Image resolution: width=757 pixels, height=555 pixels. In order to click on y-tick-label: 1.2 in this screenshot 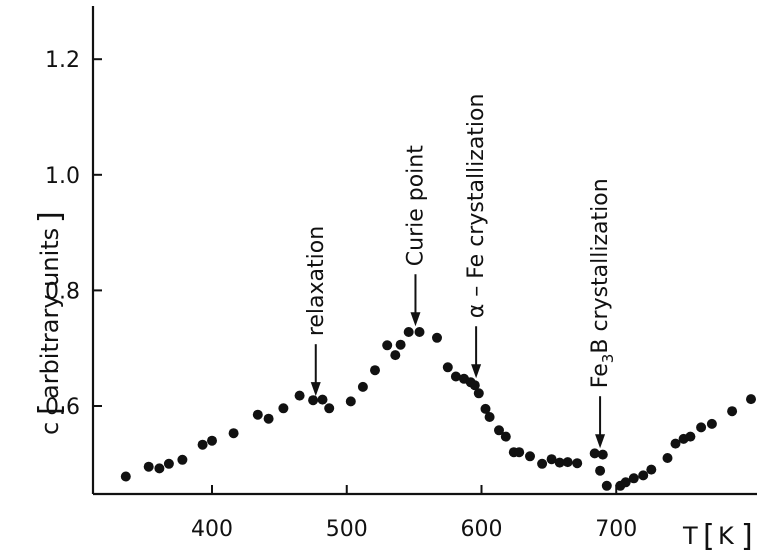, I will do `click(62, 60)`.